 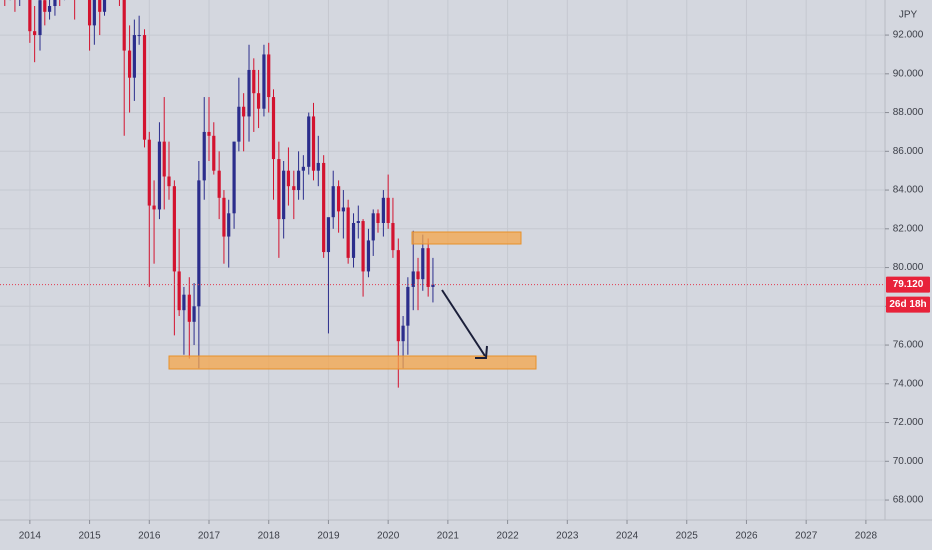 What do you see at coordinates (627, 536) in the screenshot?
I see `x-tick-label: 2024` at bounding box center [627, 536].